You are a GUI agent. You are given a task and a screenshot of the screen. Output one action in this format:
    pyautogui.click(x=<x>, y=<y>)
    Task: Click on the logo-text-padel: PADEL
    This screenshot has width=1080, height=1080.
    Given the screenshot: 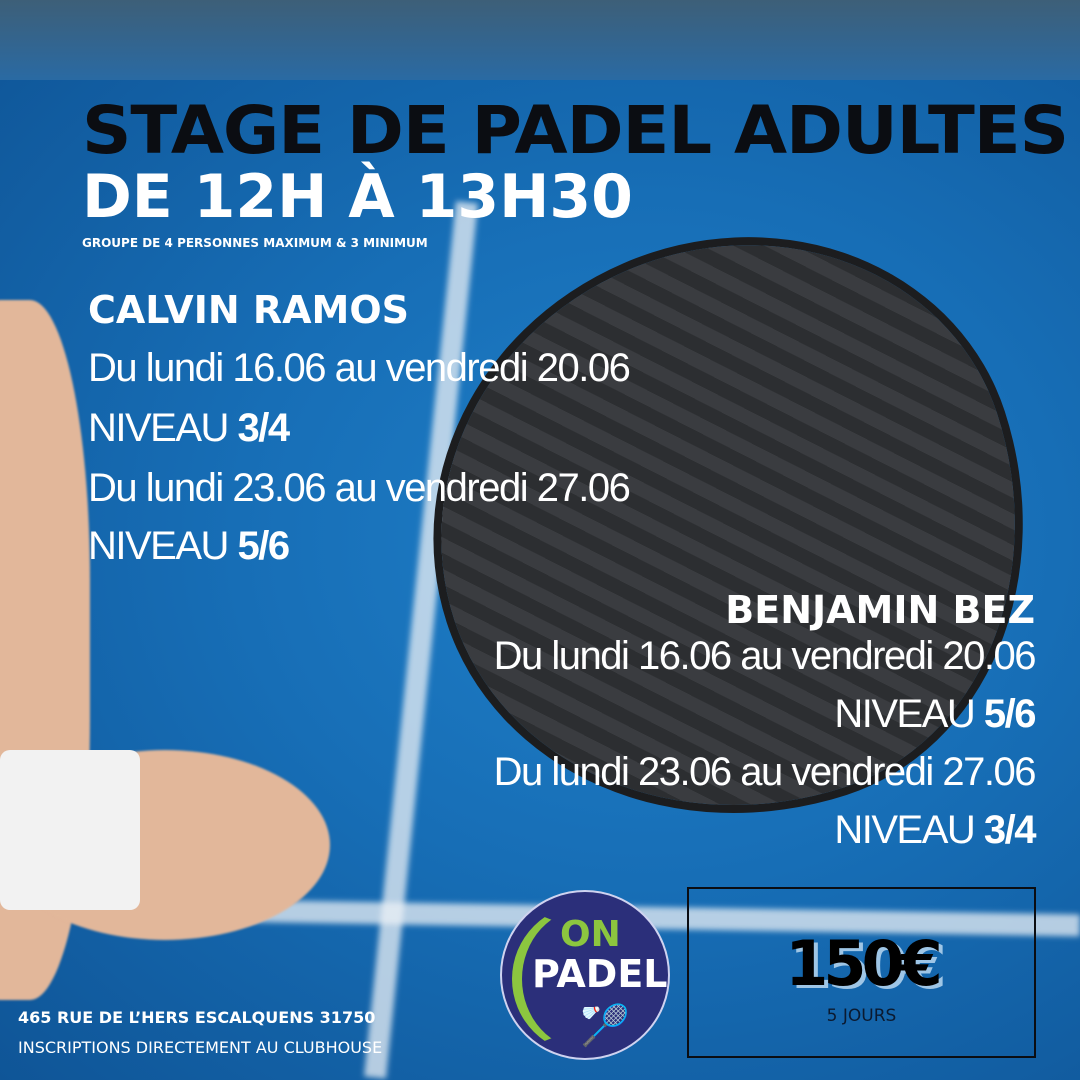 What is the action you would take?
    pyautogui.click(x=600, y=974)
    